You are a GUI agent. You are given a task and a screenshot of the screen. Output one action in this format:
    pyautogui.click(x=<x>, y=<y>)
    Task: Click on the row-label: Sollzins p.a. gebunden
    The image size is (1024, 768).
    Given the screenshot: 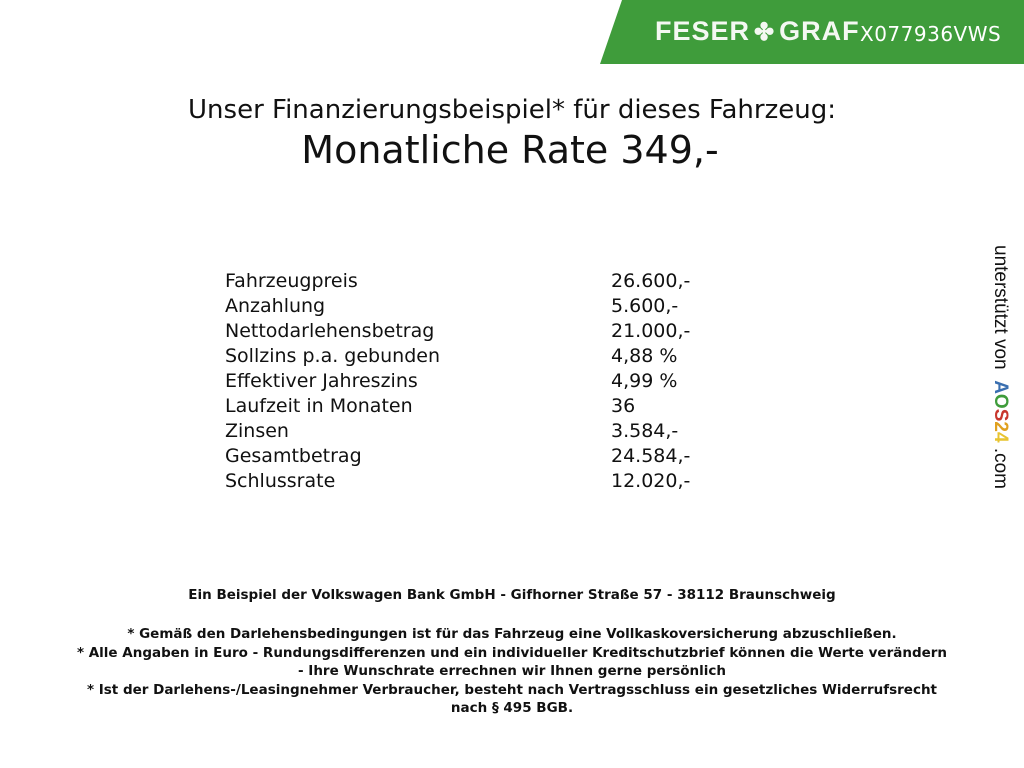 What is the action you would take?
    pyautogui.click(x=332, y=356)
    